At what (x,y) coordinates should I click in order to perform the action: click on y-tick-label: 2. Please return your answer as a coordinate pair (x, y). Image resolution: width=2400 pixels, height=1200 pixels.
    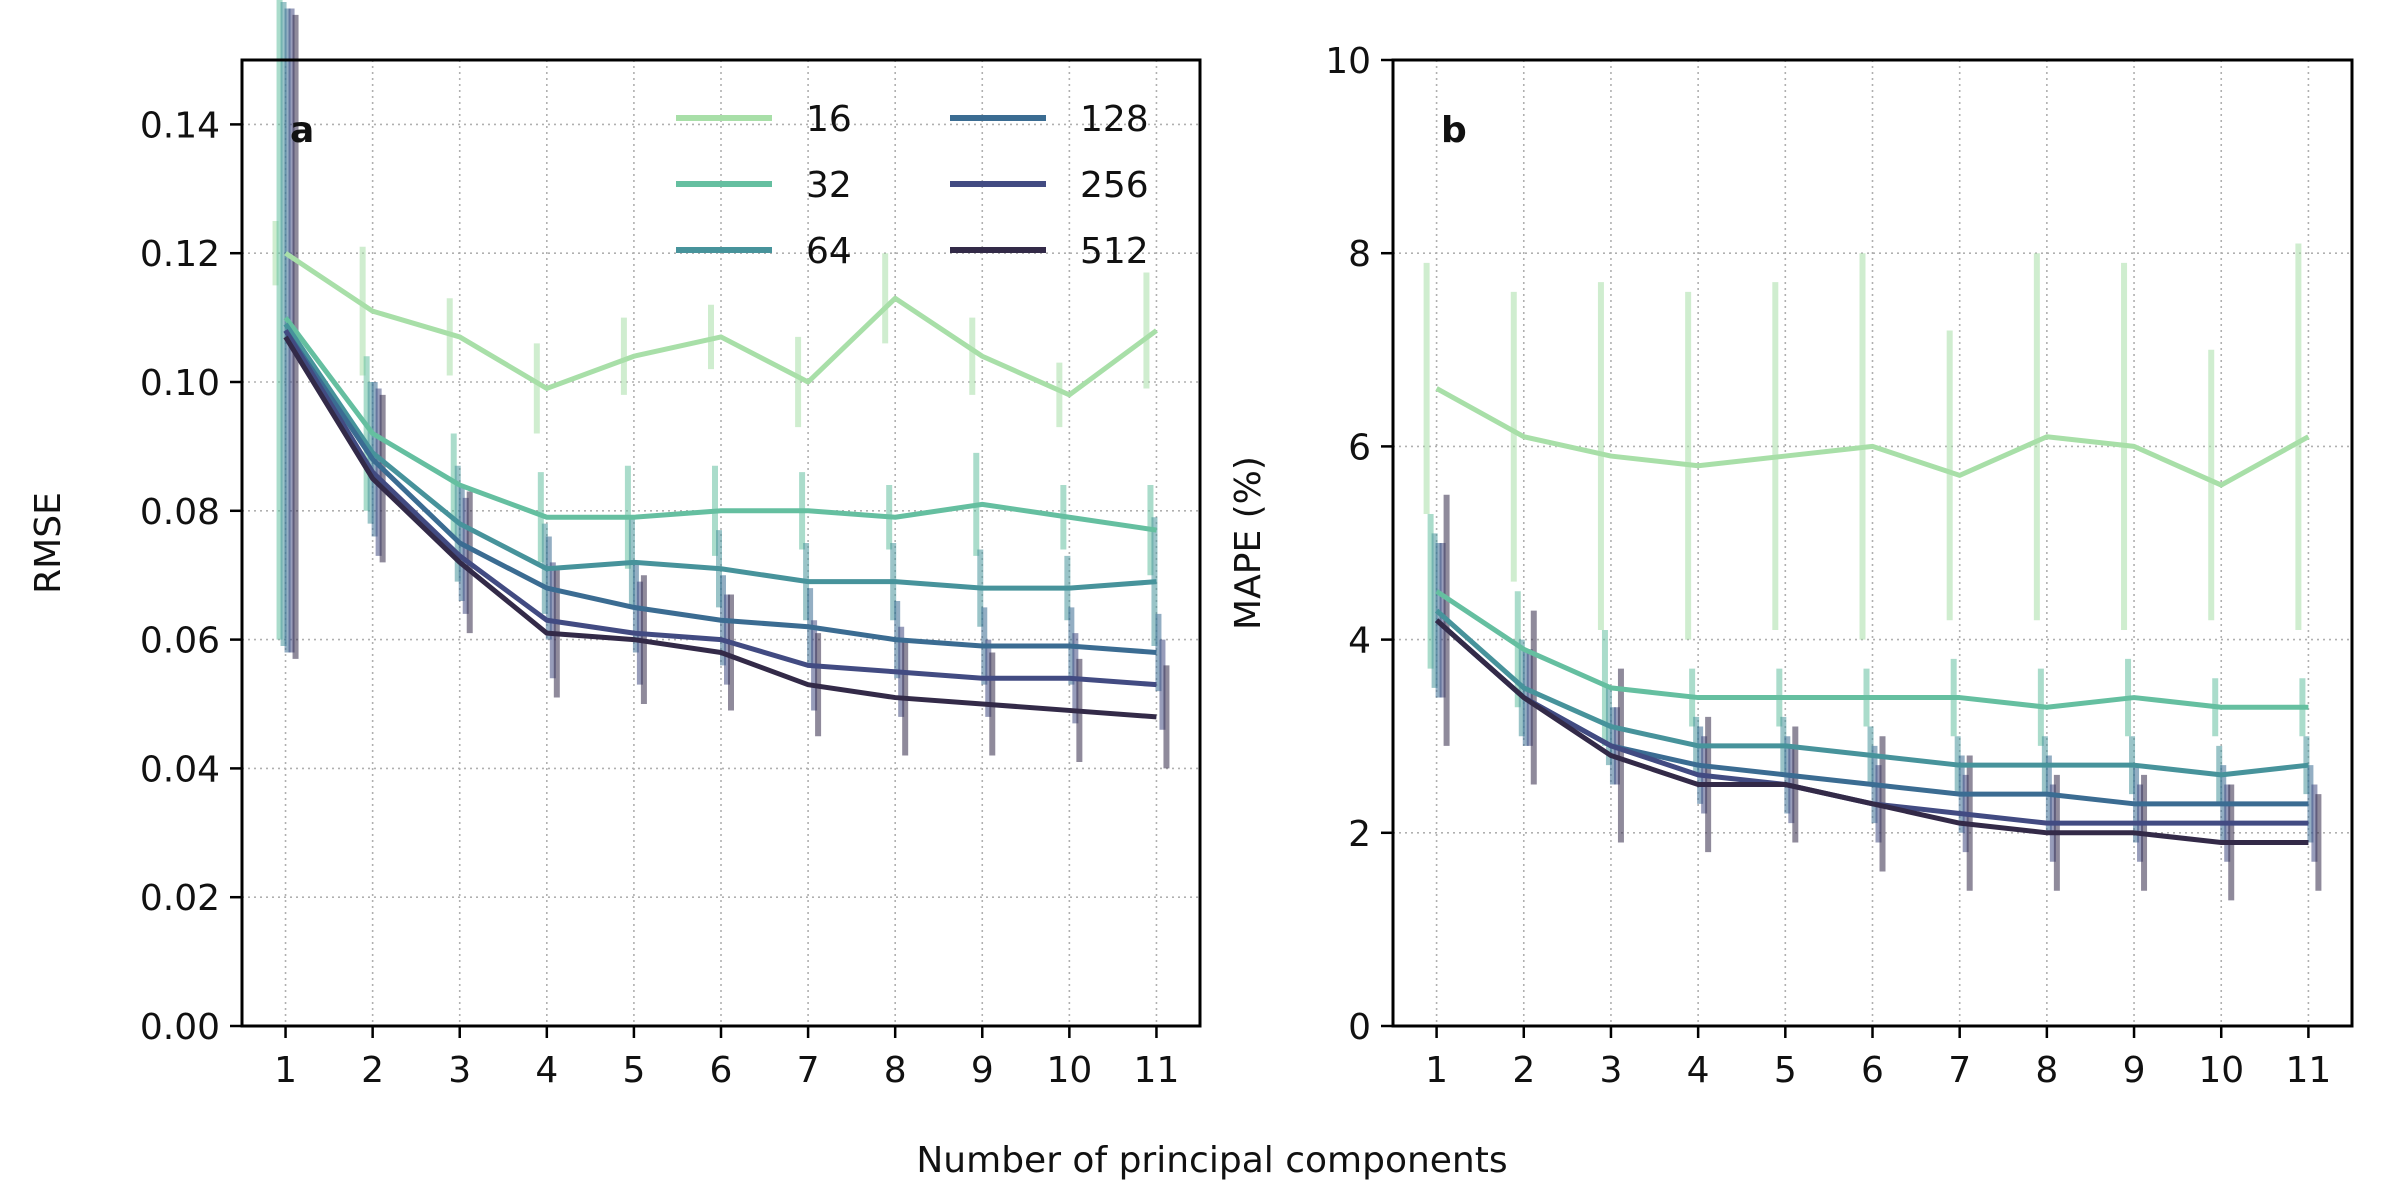
    Looking at the image, I should click on (1359, 834).